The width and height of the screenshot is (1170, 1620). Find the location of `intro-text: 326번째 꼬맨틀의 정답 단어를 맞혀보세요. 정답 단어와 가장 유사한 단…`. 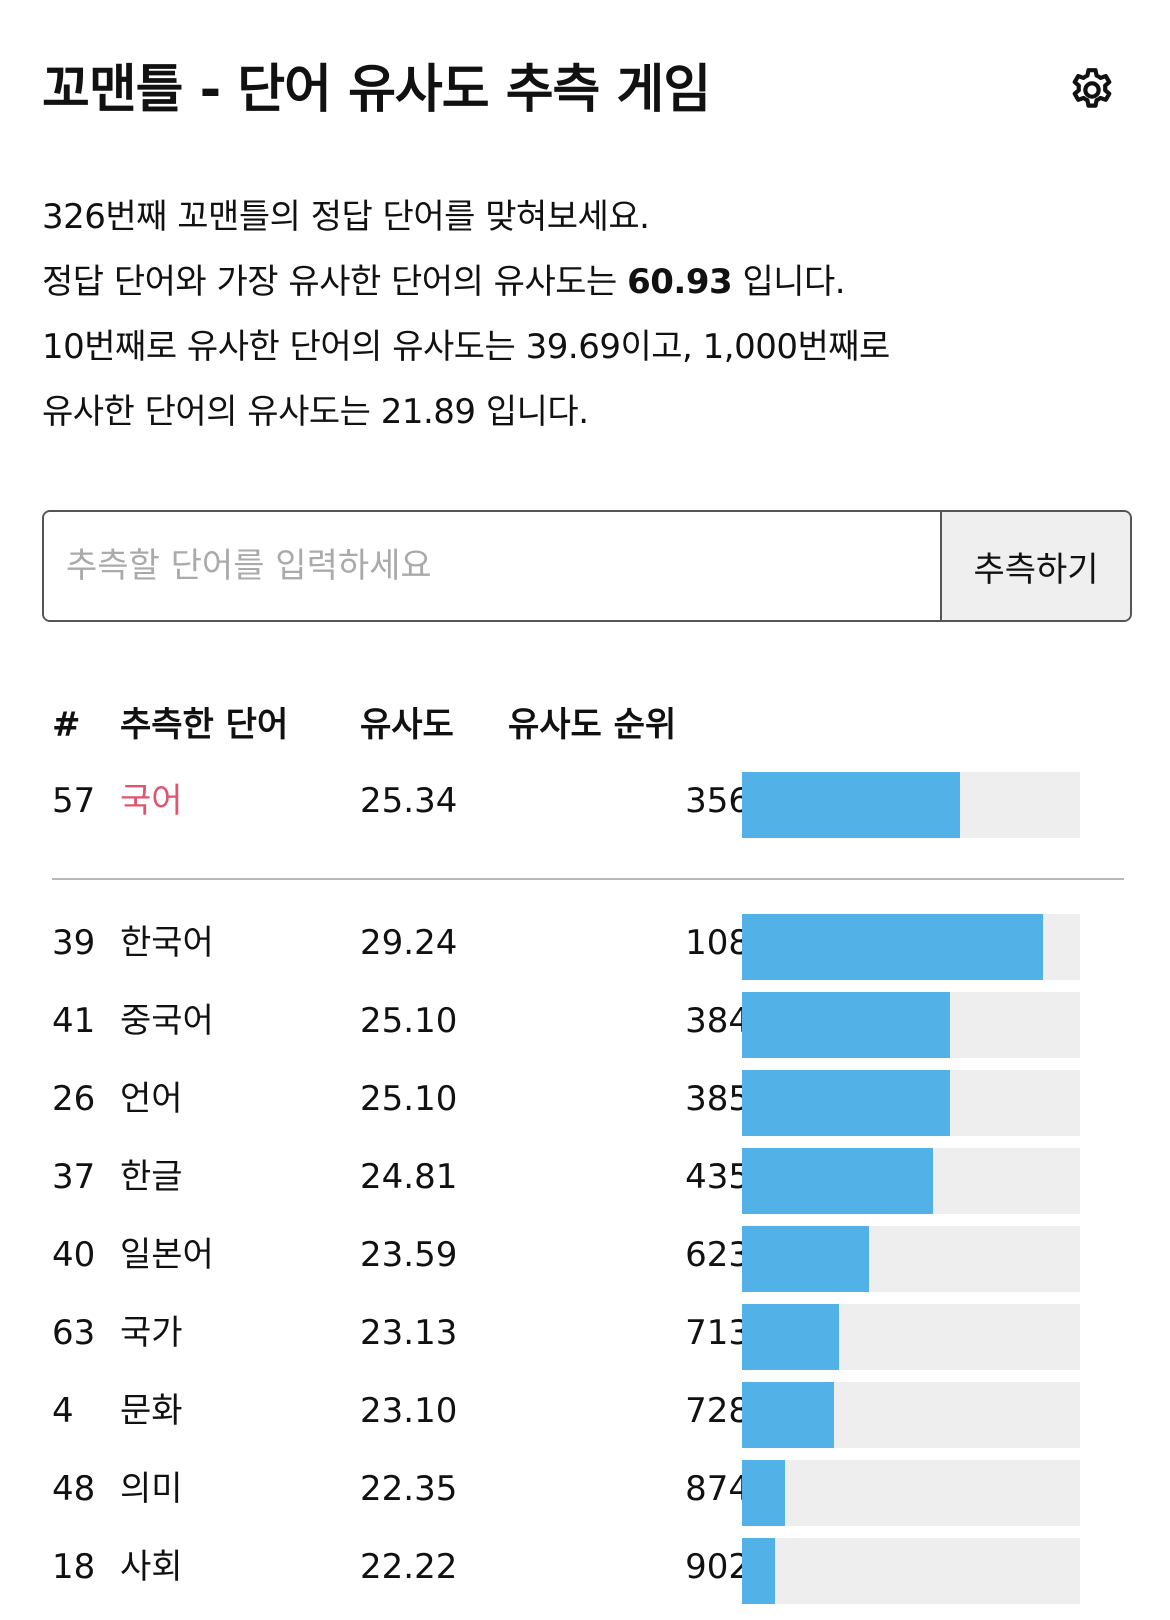

intro-text: 326번째 꼬맨틀의 정답 단어를 맞혀보세요. 정답 단어와 가장 유사한 단… is located at coordinates (587, 315).